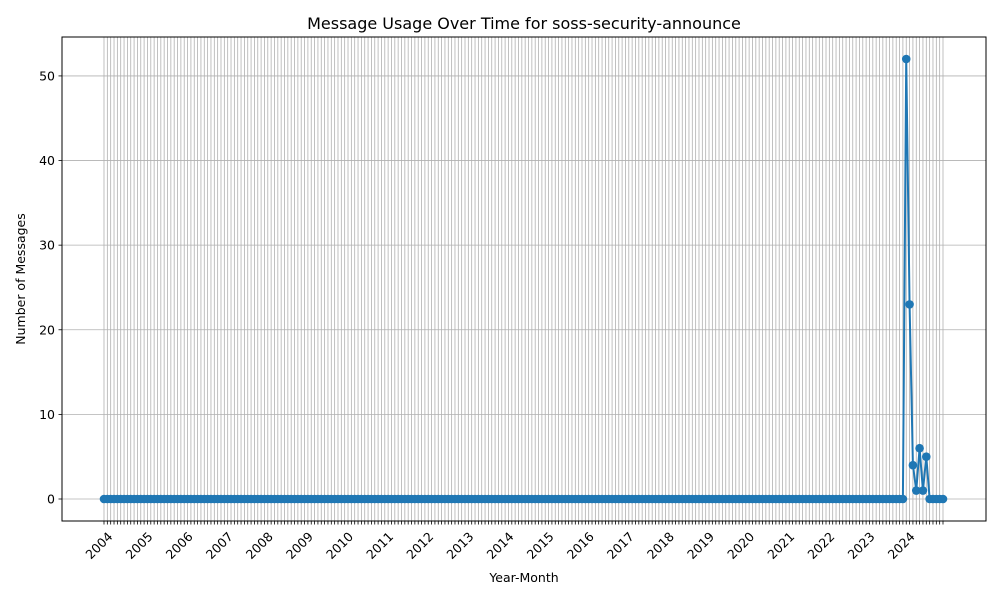  Describe the element at coordinates (379, 545) in the screenshot. I see `x-tick-label: 2011` at that location.